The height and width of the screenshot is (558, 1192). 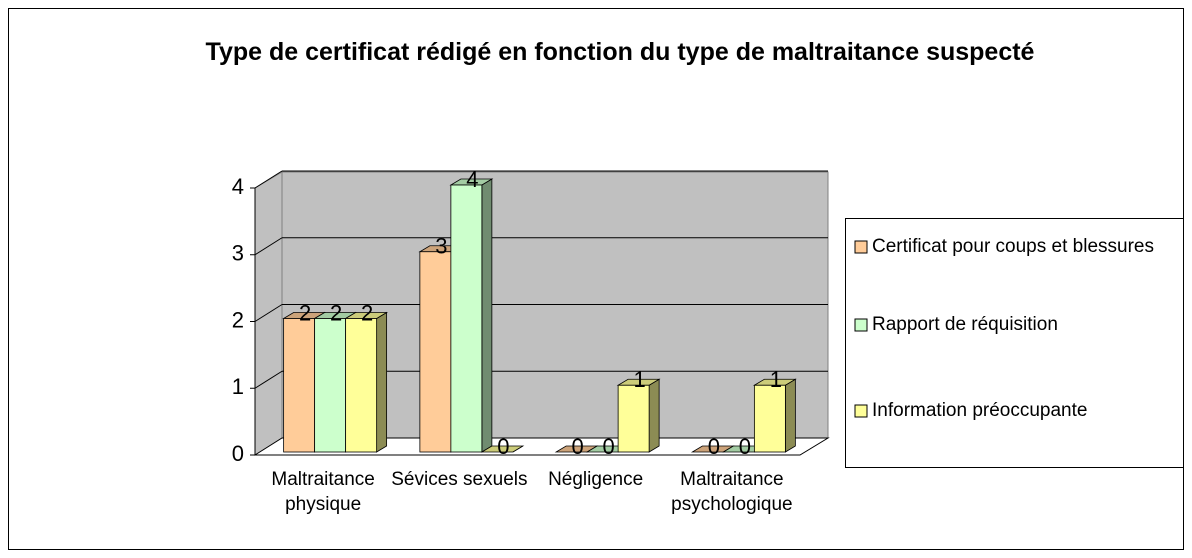 What do you see at coordinates (441, 246) in the screenshot?
I see `data-label: 3` at bounding box center [441, 246].